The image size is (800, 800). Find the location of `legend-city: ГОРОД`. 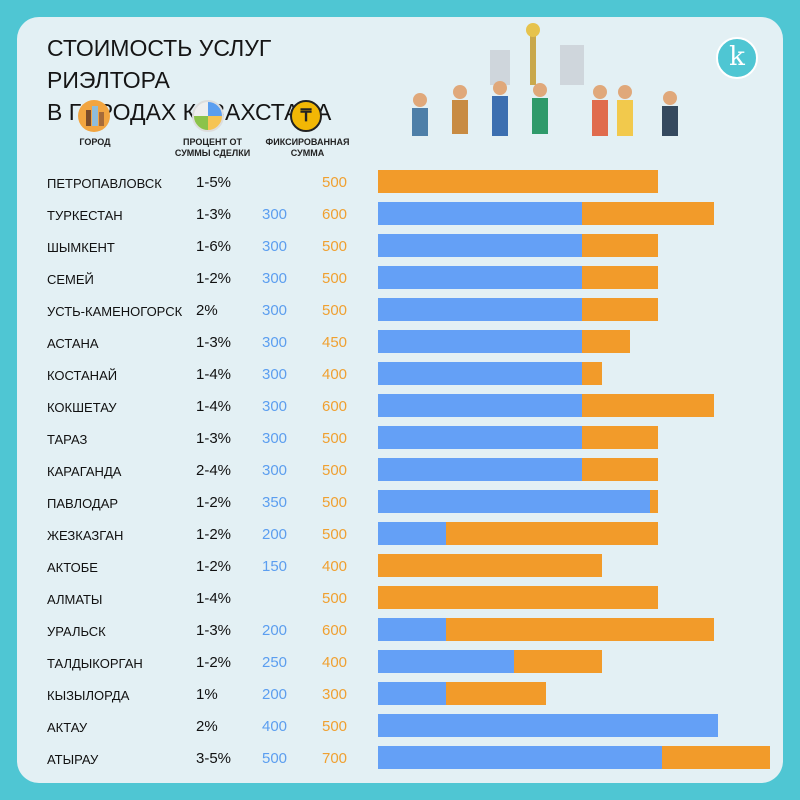

legend-city: ГОРОД is located at coordinates (95, 142).